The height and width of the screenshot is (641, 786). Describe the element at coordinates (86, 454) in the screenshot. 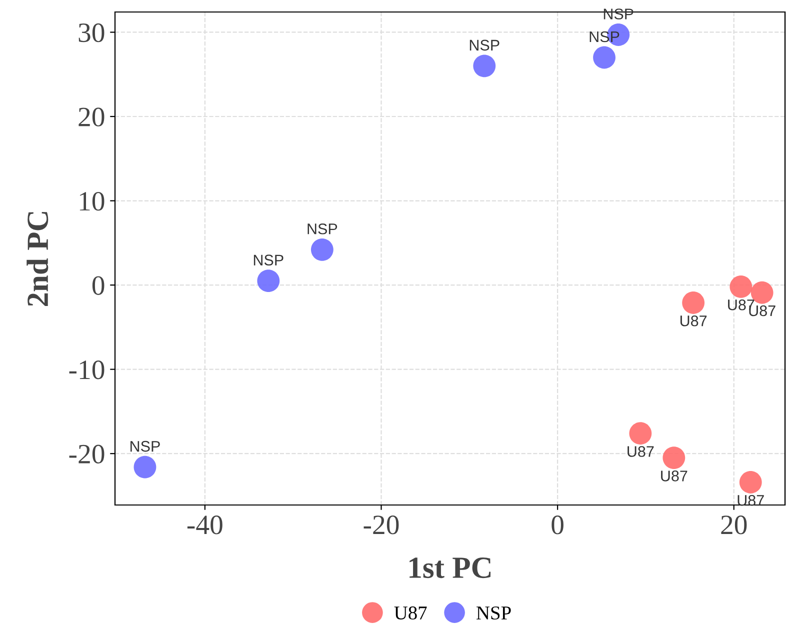

I see `y-tick-label: -20` at that location.